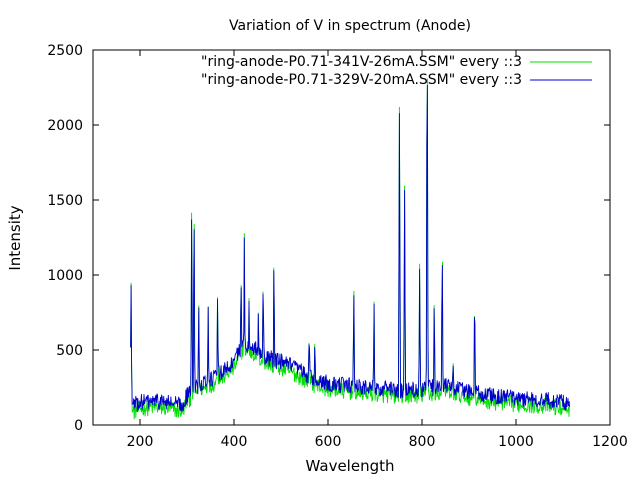  Describe the element at coordinates (350, 26) in the screenshot. I see `chart-title: Variation of V in spectrum (Anode)` at that location.